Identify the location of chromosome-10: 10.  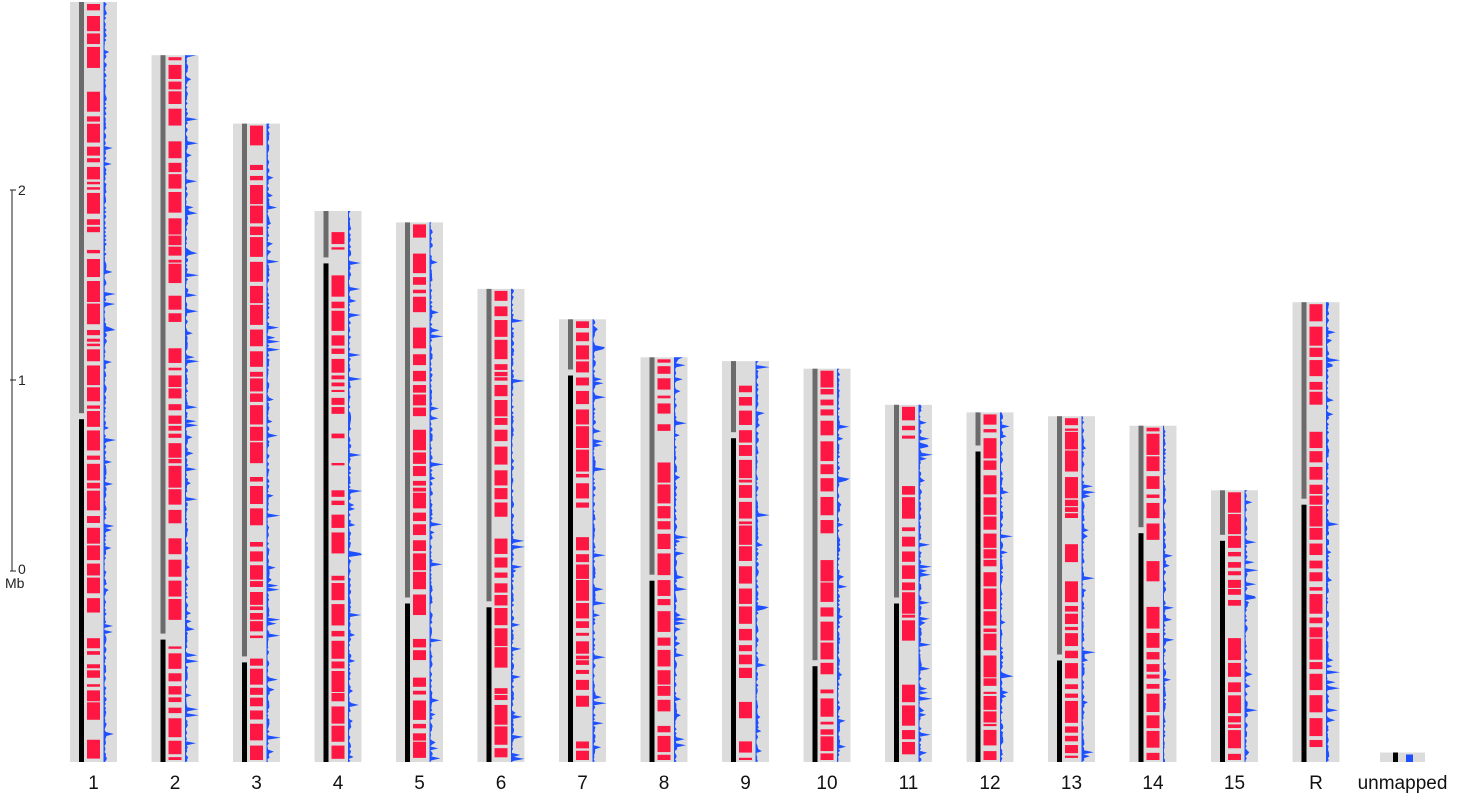
(827, 581).